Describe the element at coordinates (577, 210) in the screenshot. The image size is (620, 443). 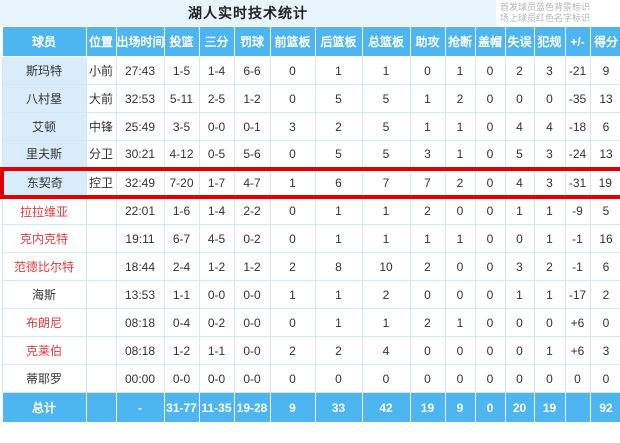
I see `stat-cell: -9` at that location.